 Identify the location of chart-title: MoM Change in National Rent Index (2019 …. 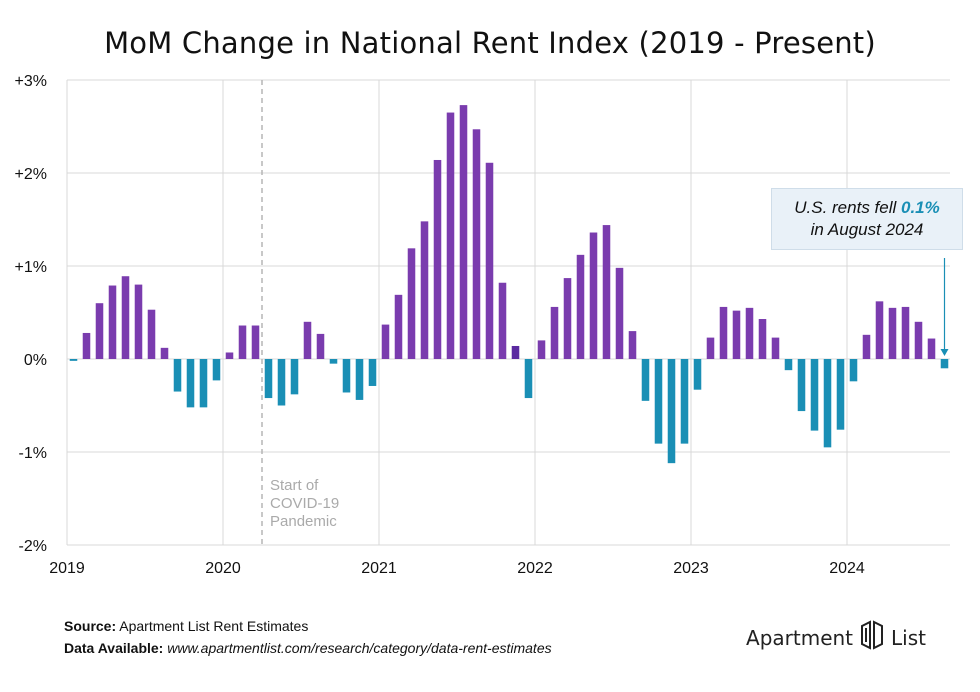
(490, 43).